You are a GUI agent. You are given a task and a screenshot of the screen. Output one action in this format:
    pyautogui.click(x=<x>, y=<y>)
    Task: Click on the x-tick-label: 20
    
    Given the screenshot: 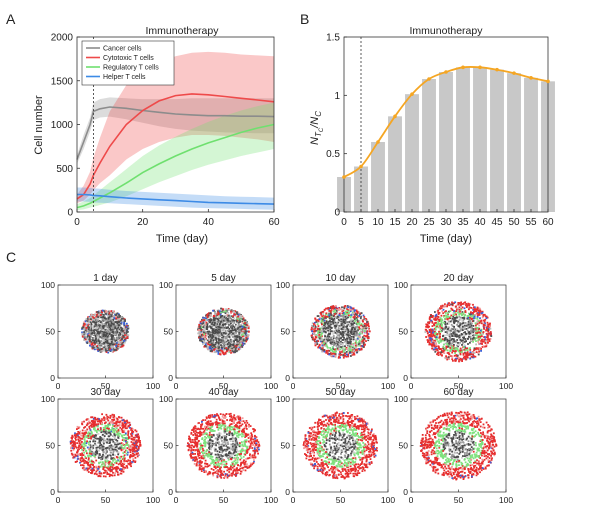 What is the action you would take?
    pyautogui.click(x=143, y=222)
    